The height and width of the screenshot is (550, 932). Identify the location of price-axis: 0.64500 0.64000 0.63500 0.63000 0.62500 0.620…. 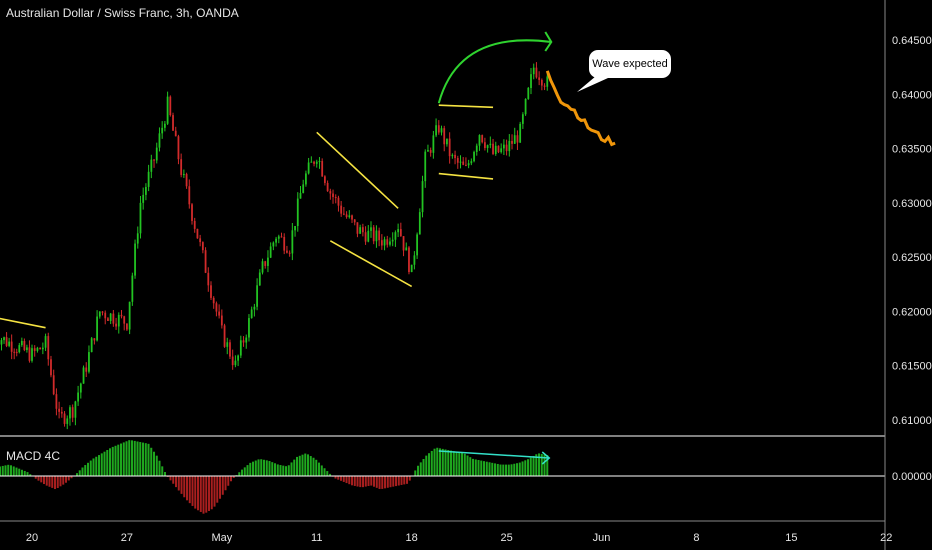
(912, 259).